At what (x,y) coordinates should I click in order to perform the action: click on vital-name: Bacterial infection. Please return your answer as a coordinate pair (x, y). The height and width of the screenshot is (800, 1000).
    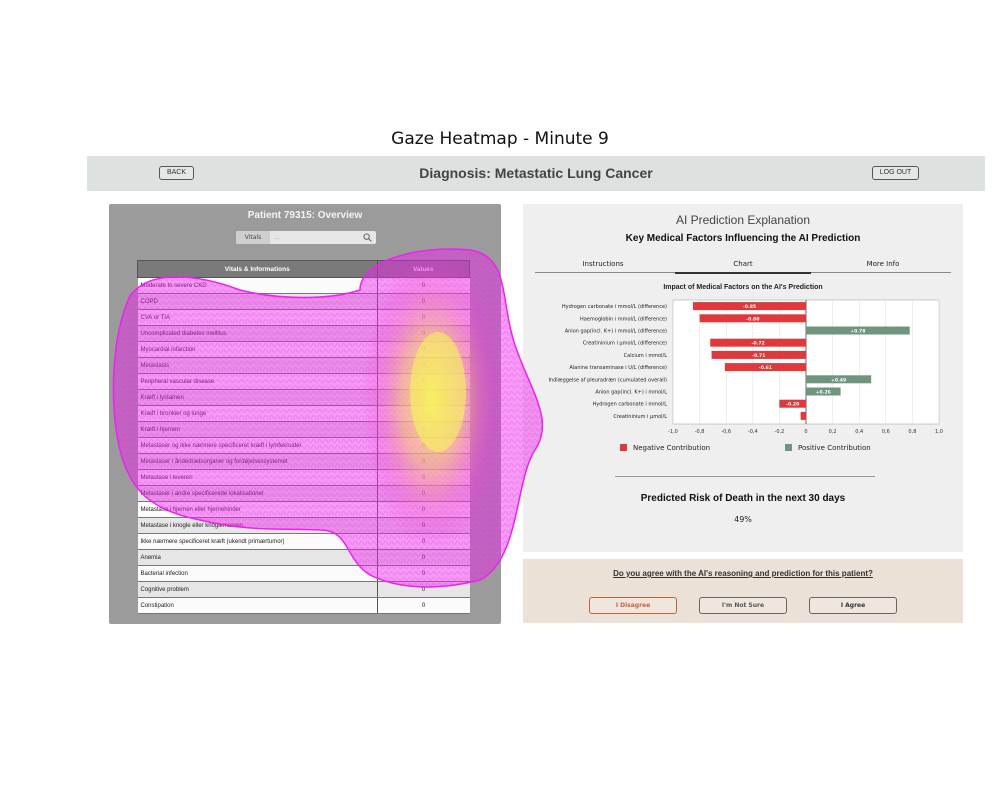
    Looking at the image, I should click on (257, 573).